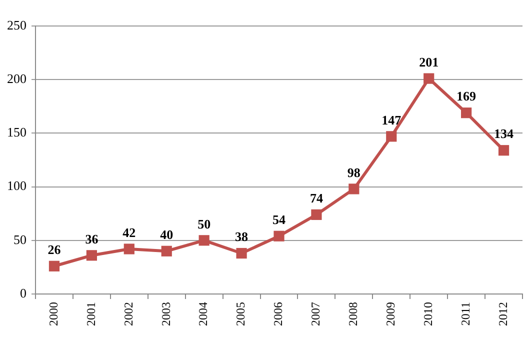 The image size is (530, 345). What do you see at coordinates (55, 249) in the screenshot?
I see `data-label: 26` at bounding box center [55, 249].